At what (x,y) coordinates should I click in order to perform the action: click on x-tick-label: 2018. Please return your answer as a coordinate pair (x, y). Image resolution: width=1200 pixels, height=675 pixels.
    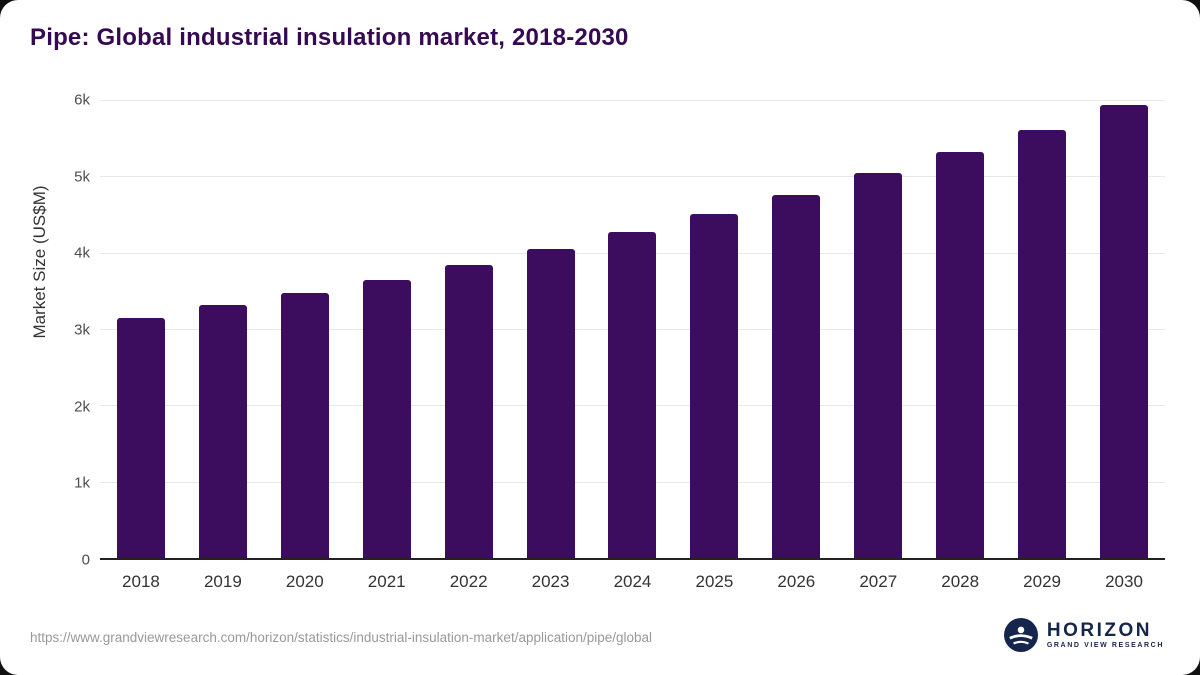
    Looking at the image, I should click on (141, 581).